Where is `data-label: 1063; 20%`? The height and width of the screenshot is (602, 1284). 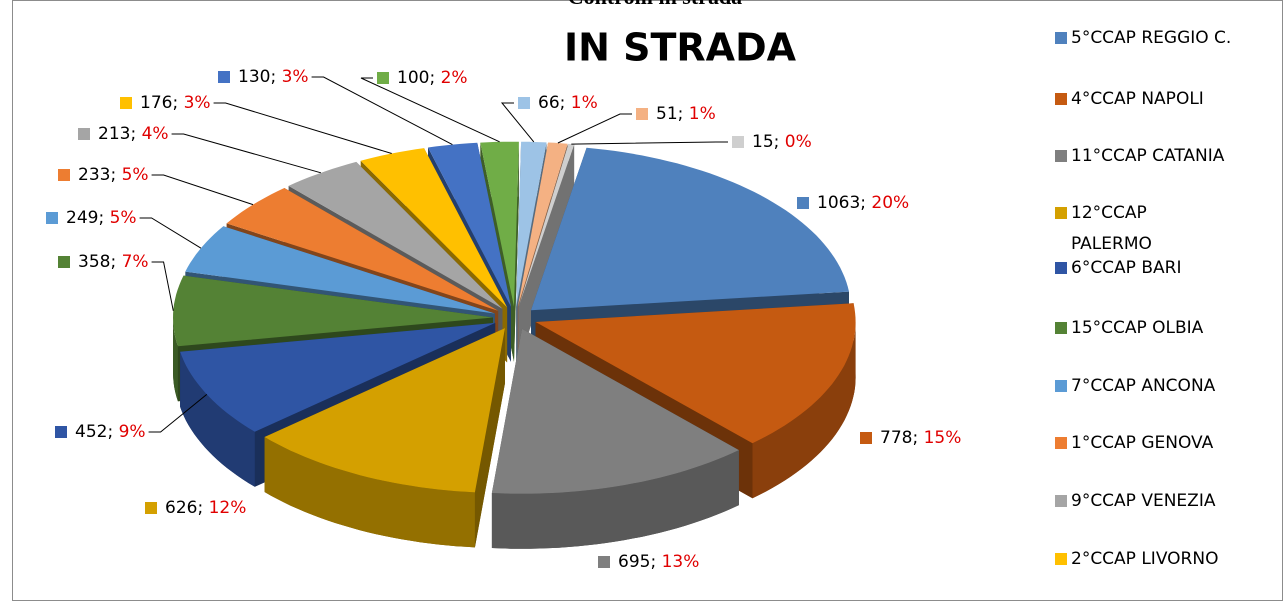
data-label: 1063; 20% is located at coordinates (863, 203).